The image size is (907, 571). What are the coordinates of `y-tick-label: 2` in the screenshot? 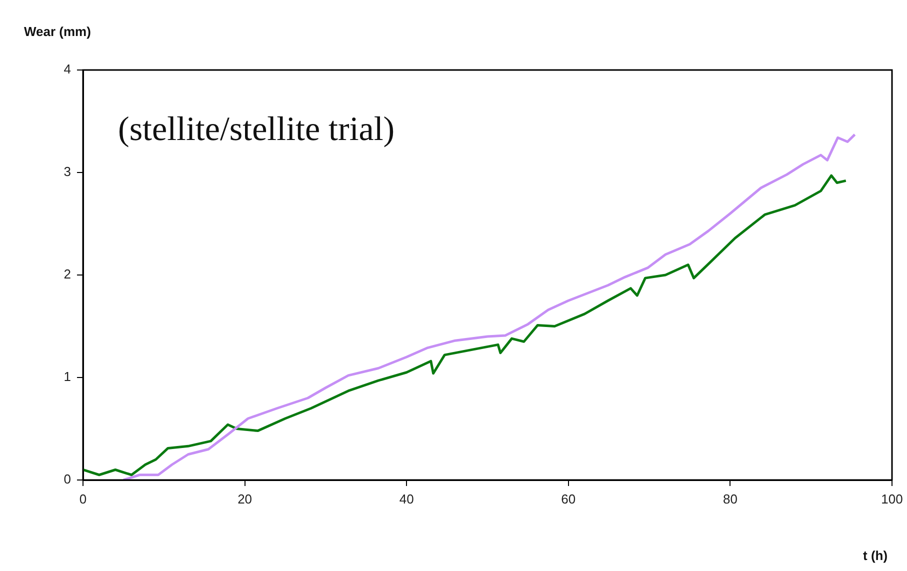 It's located at (67, 274).